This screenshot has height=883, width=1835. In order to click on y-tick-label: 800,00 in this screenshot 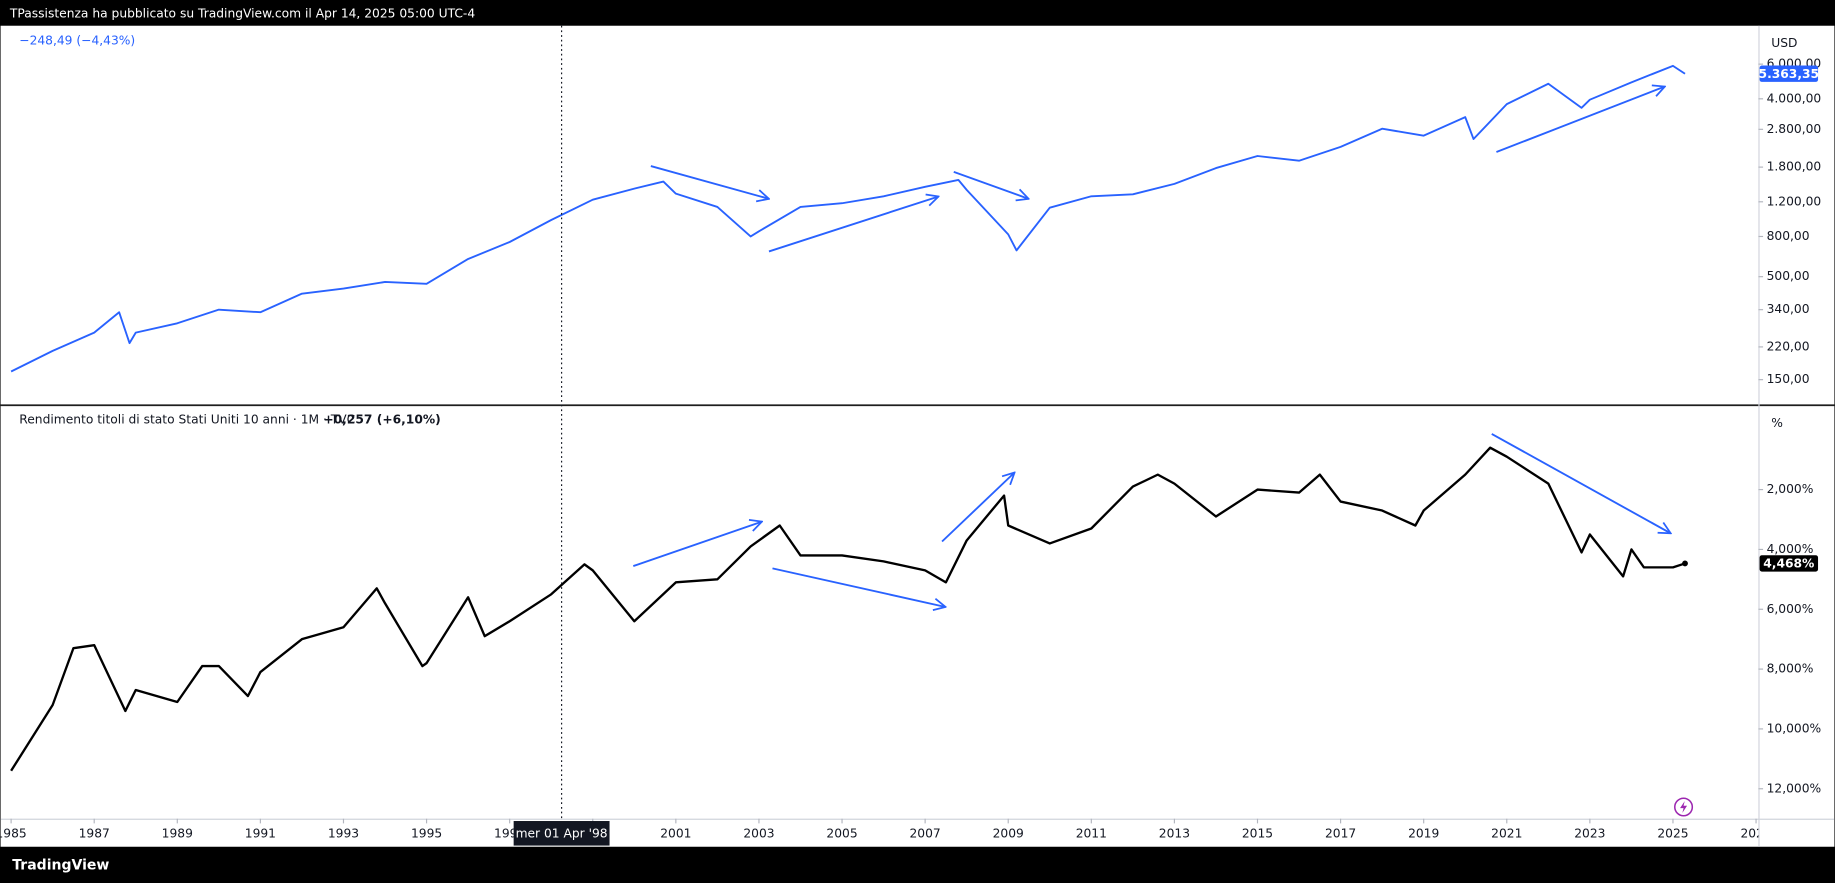, I will do `click(1788, 236)`.